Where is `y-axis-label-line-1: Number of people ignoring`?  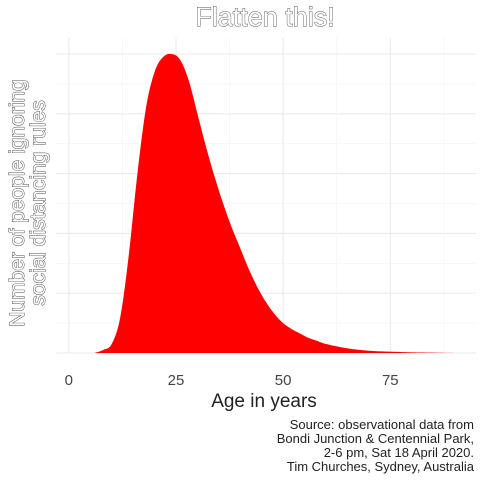
y-axis-label-line-1: Number of people ignoring is located at coordinates (17, 203).